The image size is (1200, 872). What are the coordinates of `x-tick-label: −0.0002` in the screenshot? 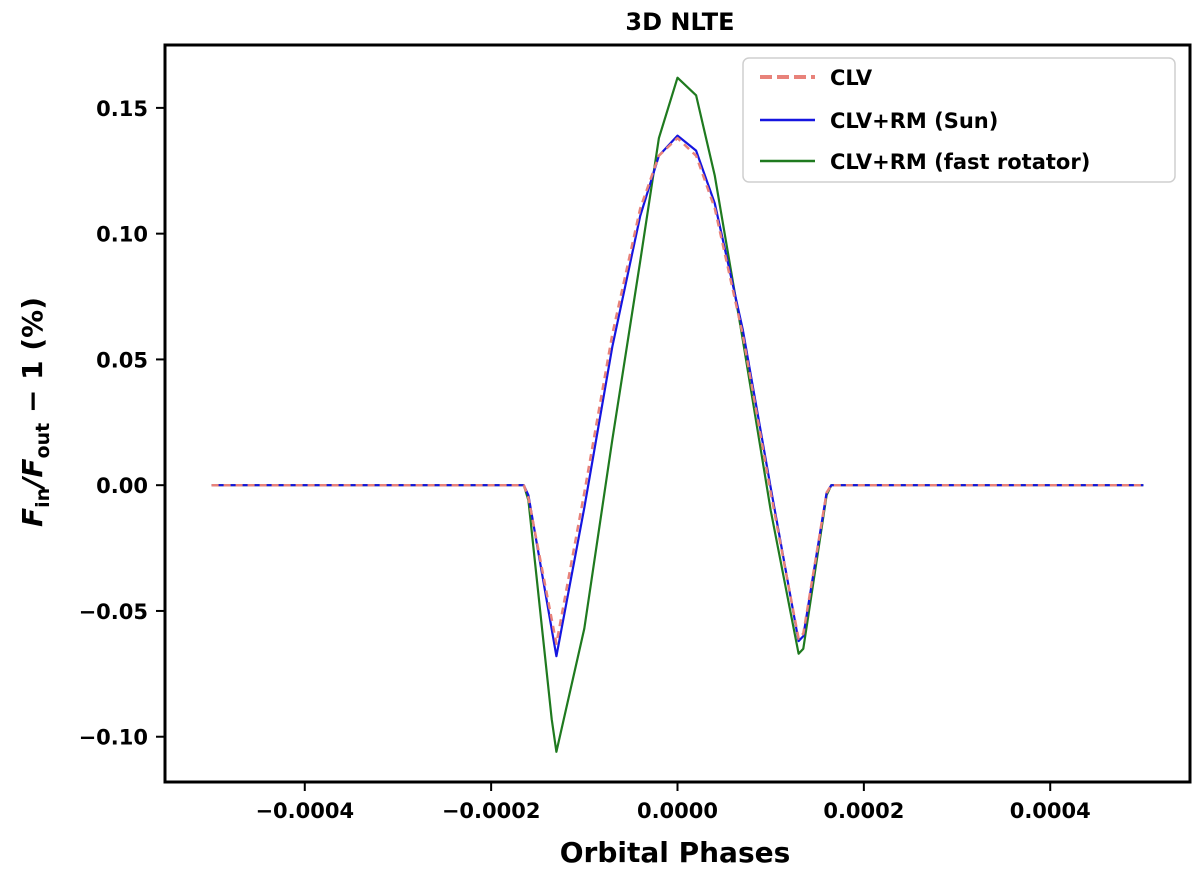 It's located at (491, 811).